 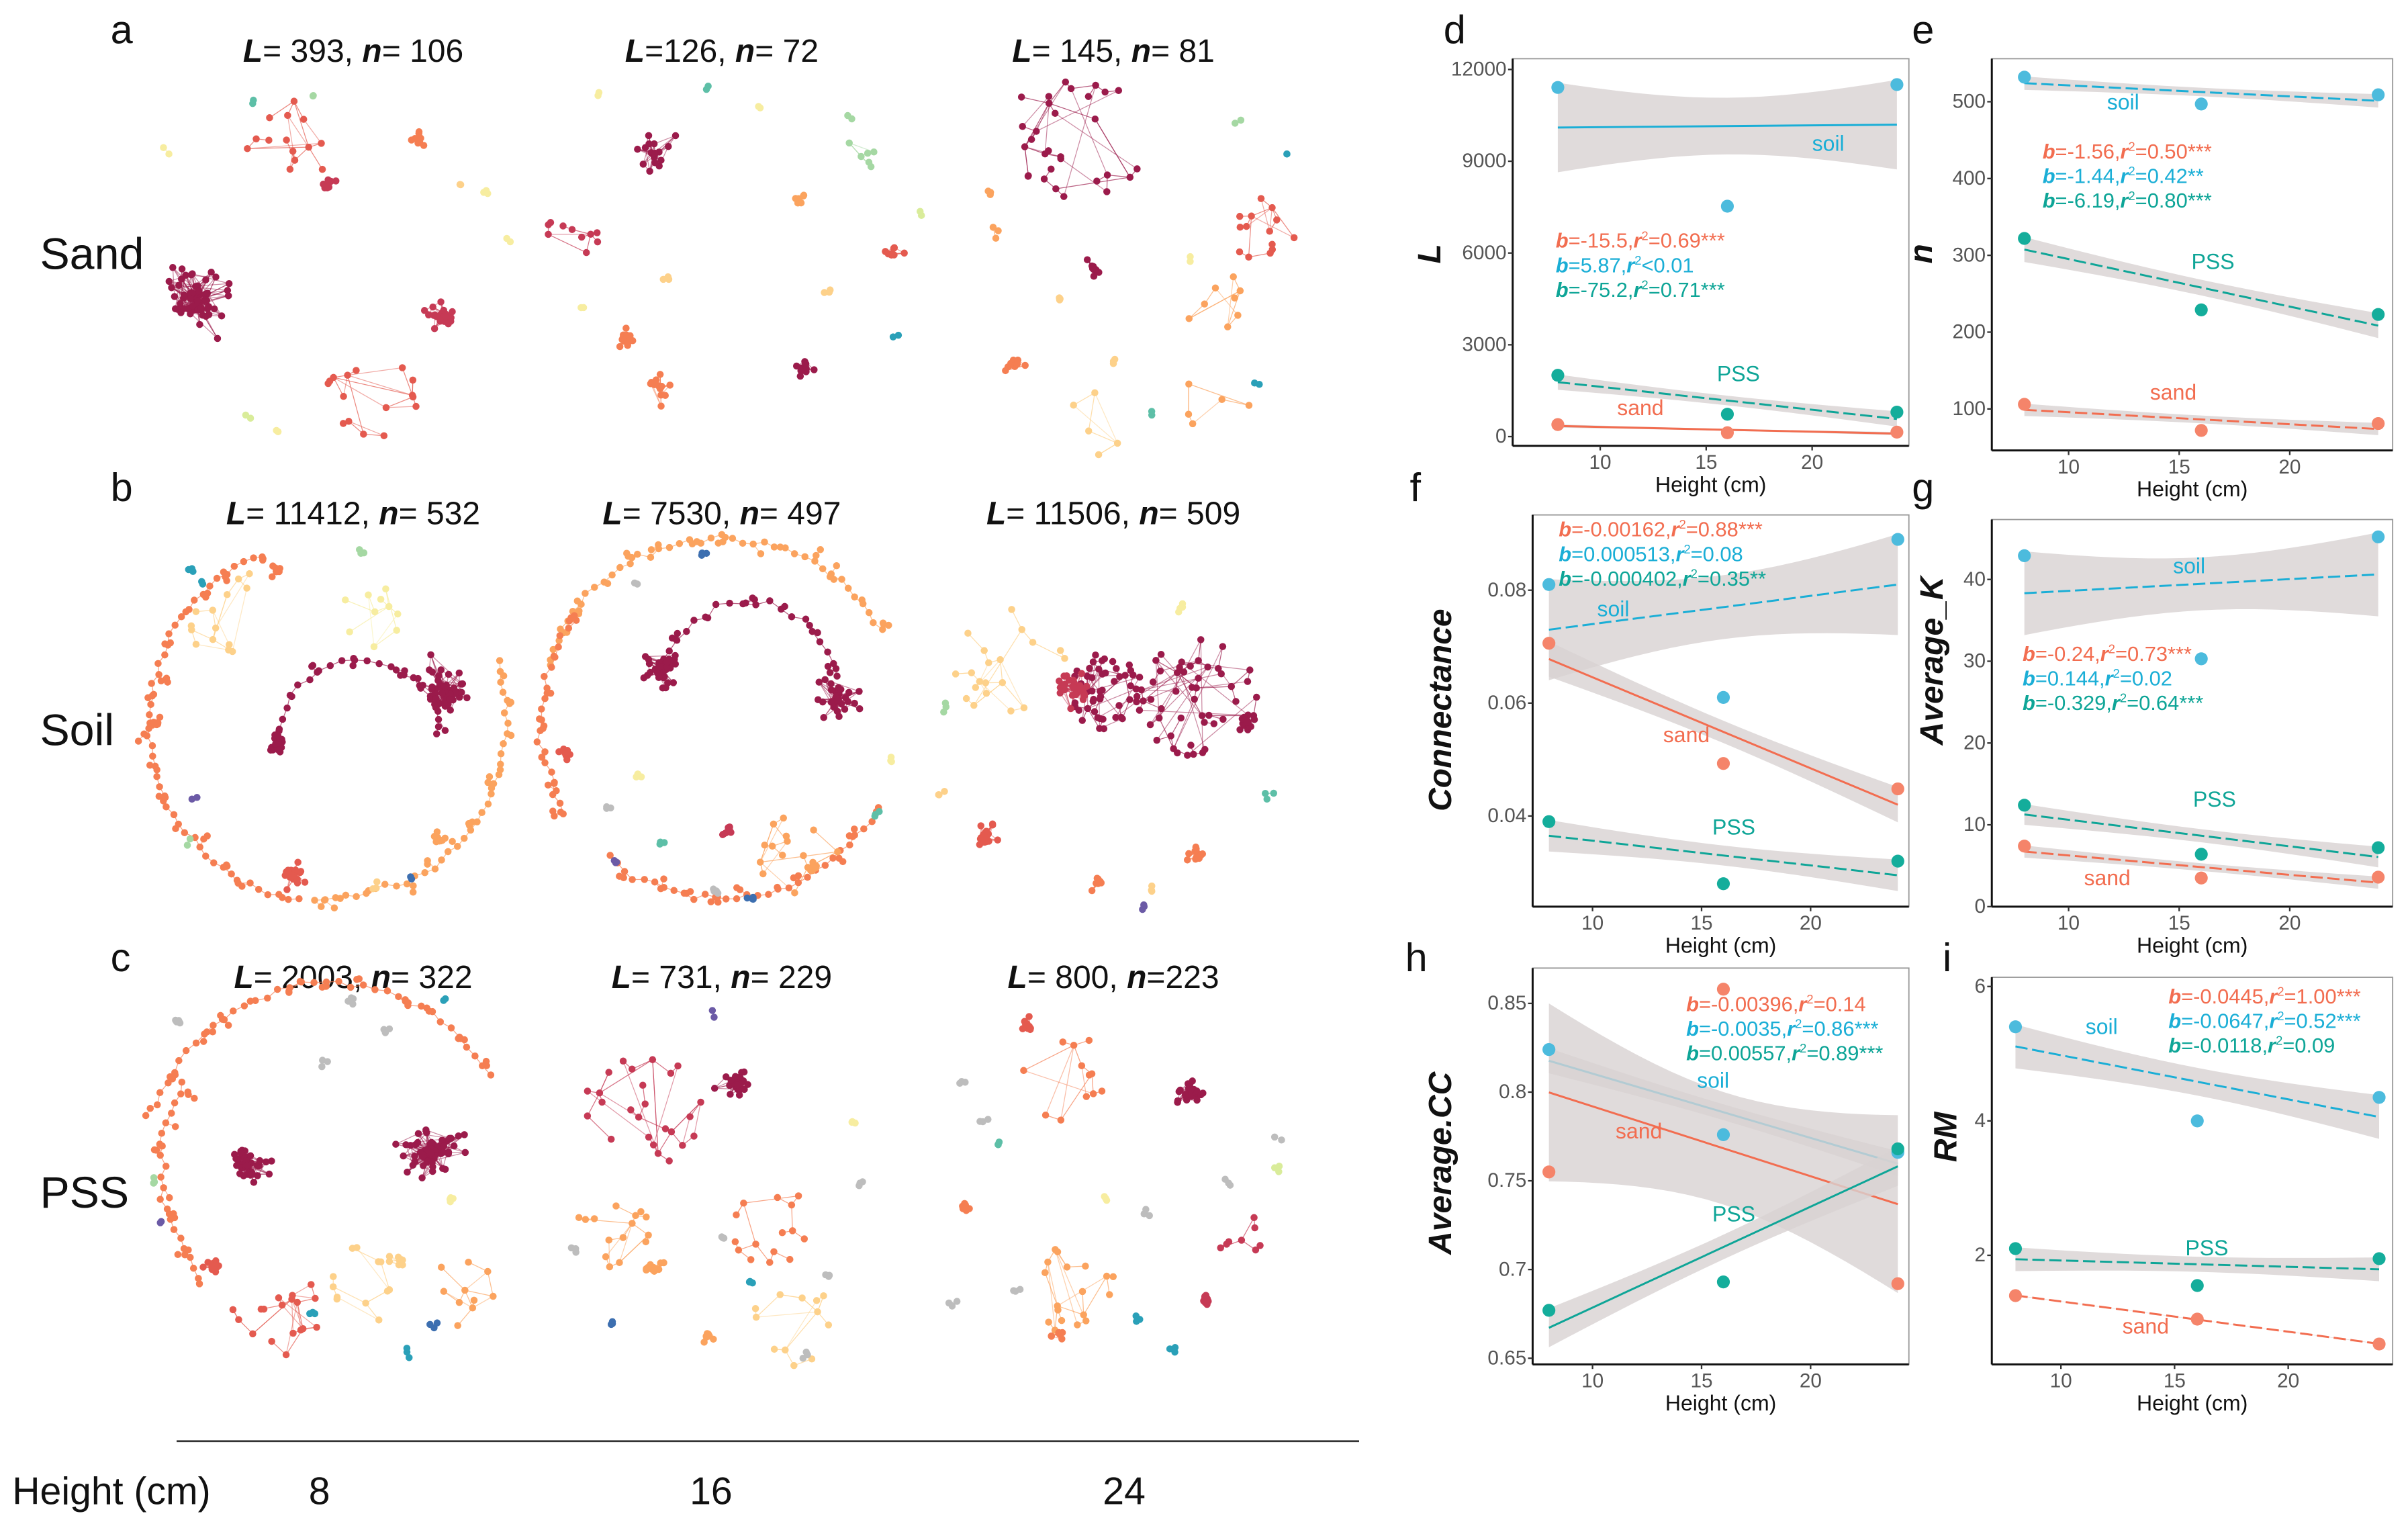 What do you see at coordinates (690, 51) in the screenshot?
I see `title-value: =126,` at bounding box center [690, 51].